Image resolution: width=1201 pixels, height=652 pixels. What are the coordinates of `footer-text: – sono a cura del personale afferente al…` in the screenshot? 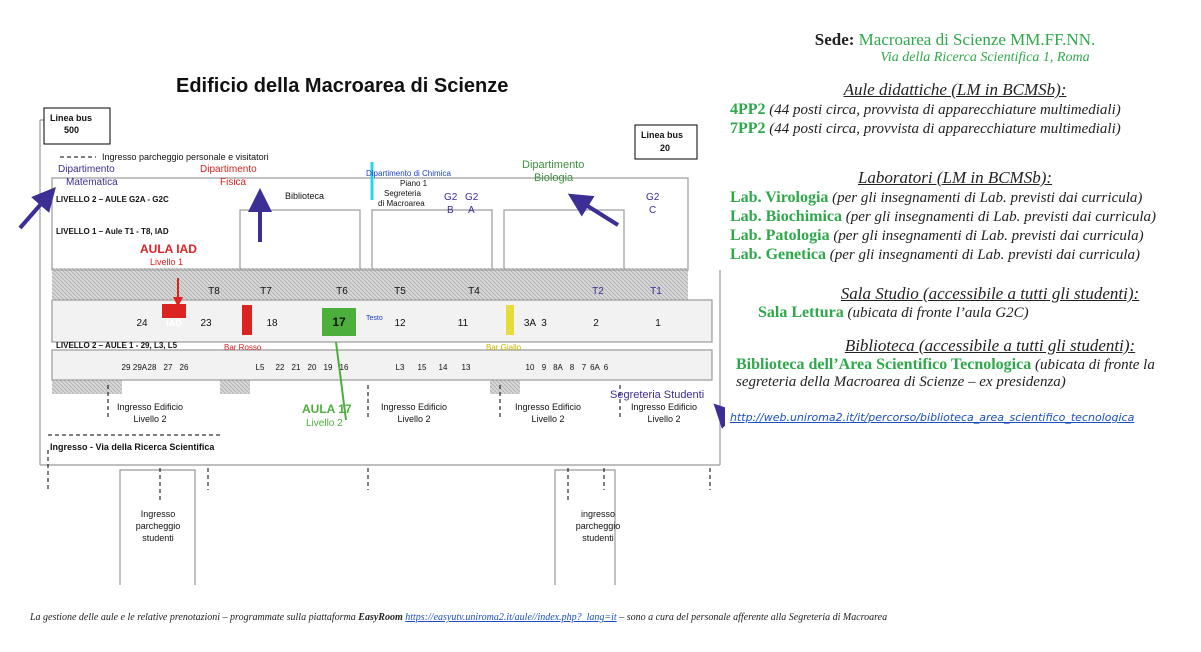 It's located at (753, 617).